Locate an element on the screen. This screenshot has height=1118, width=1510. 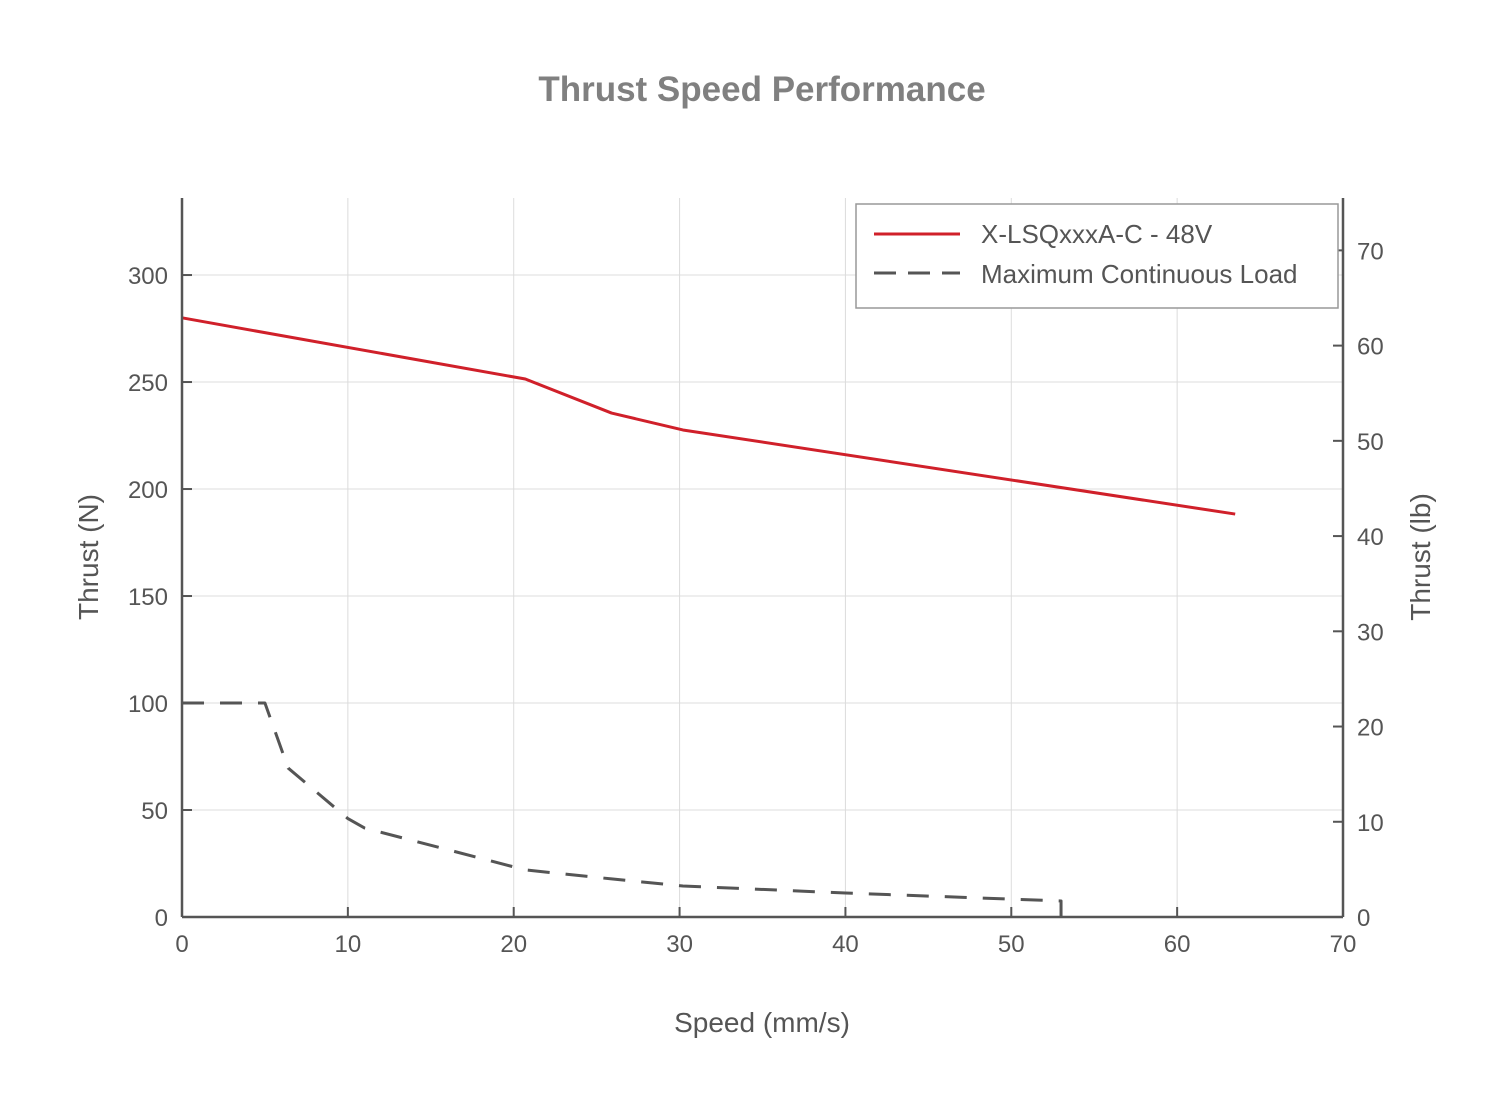
y-tick-label: 50 is located at coordinates (154, 811).